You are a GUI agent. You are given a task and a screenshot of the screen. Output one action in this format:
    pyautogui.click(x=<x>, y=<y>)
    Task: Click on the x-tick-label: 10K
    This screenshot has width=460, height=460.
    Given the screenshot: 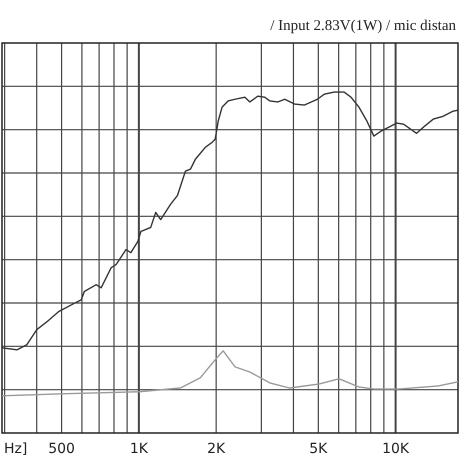 What is the action you would take?
    pyautogui.click(x=396, y=449)
    